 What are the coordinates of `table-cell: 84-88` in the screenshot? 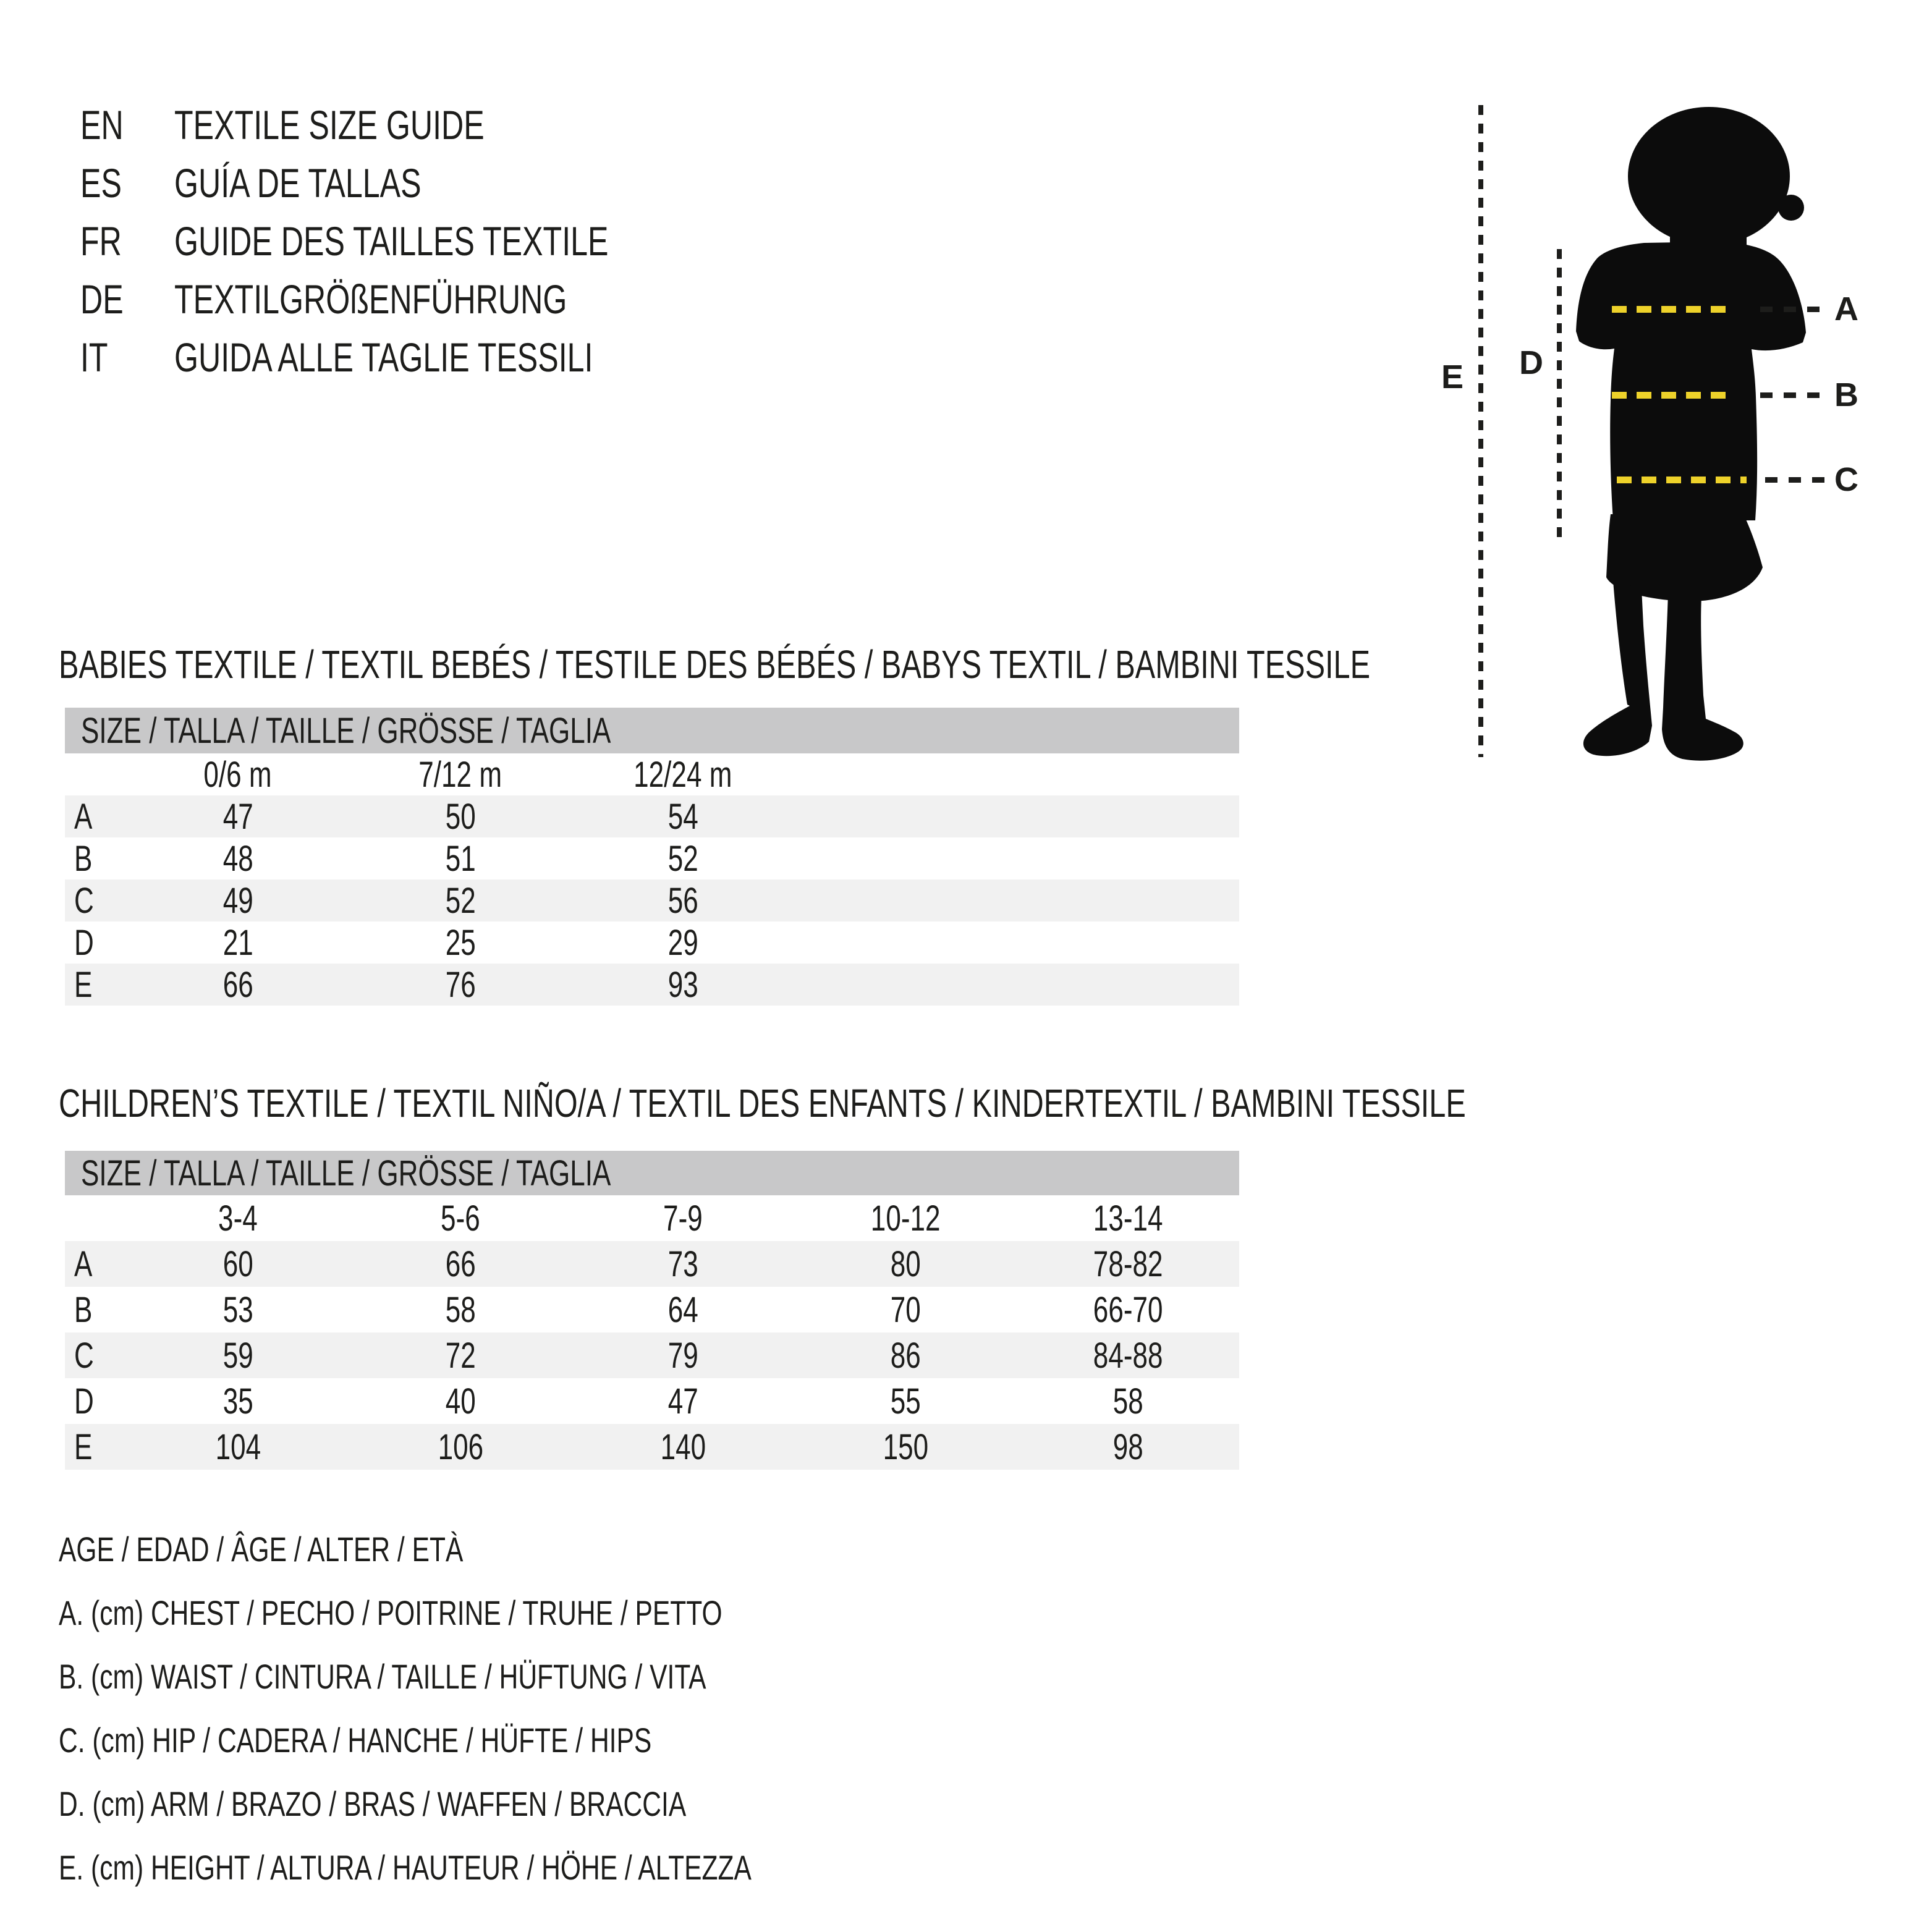 It's located at (1128, 1355).